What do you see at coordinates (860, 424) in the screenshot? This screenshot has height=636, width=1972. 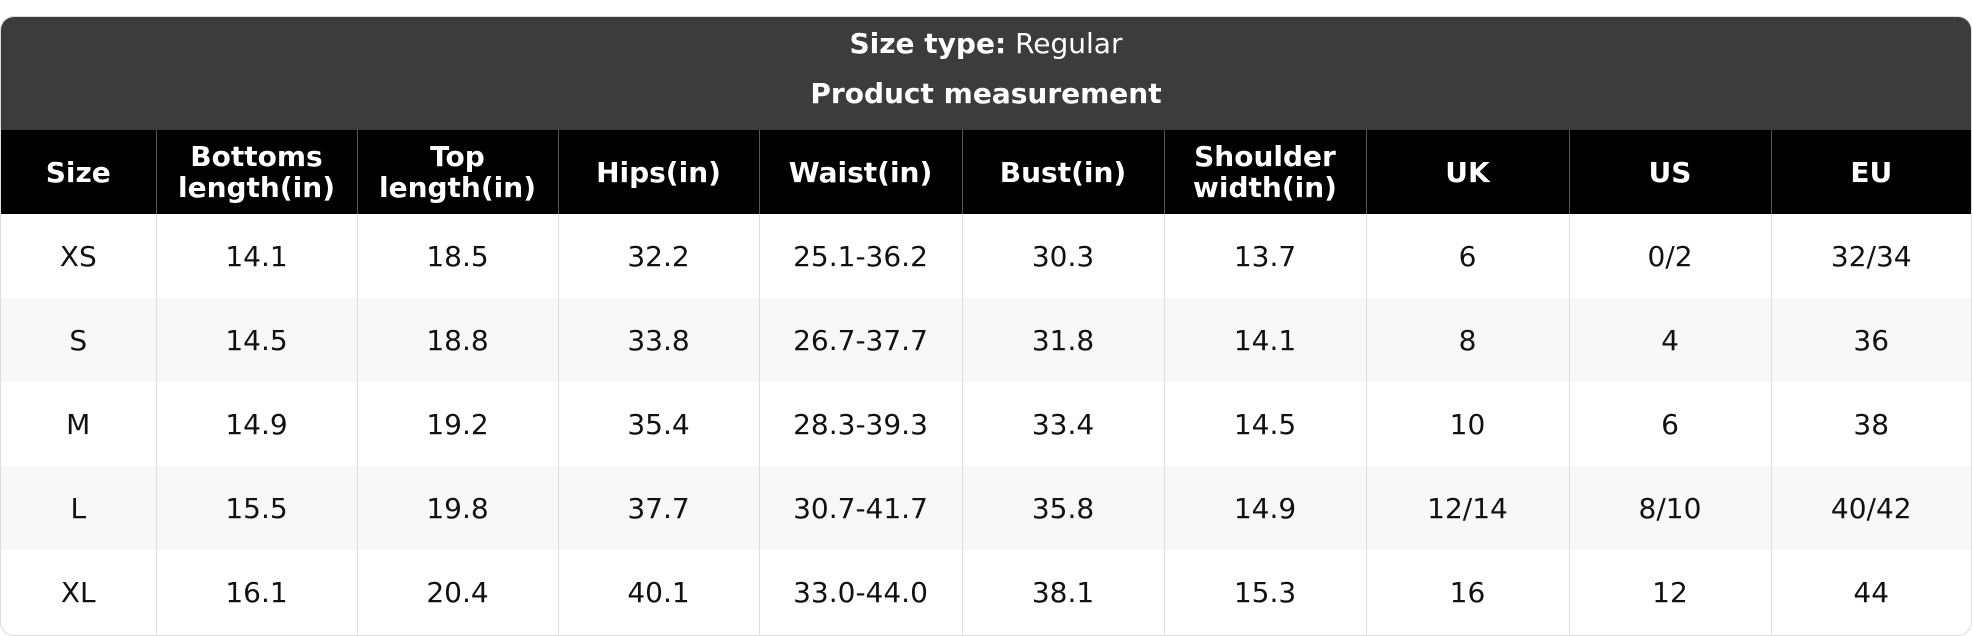 I see `table-cell: 28.3-39.3` at bounding box center [860, 424].